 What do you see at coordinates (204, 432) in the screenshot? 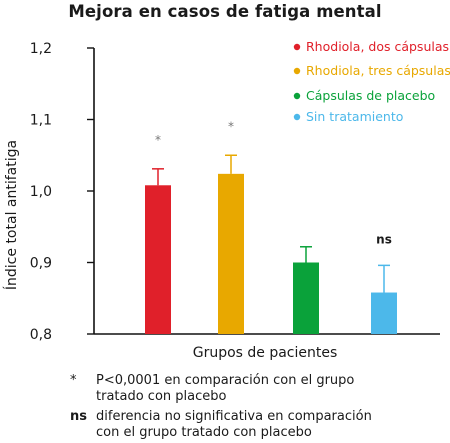
I see `footnote-2-line-2: con el grupo tratado con placebo` at bounding box center [204, 432].